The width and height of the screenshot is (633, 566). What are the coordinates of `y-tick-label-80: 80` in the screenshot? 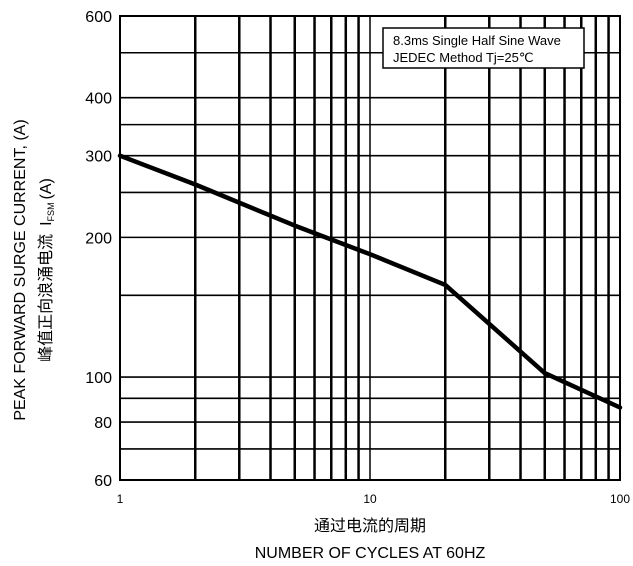 It's located at (103, 423).